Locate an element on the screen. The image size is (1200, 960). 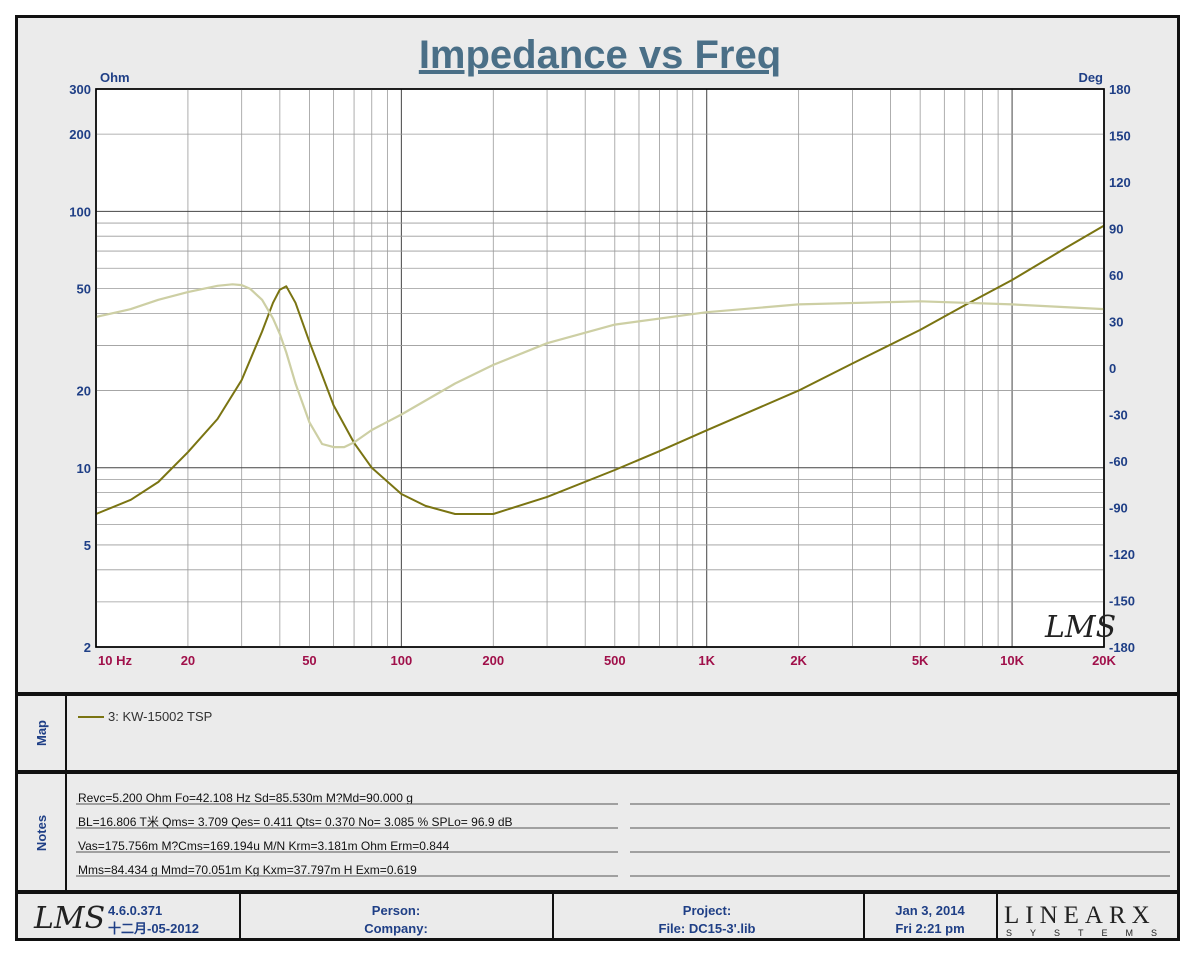
y2-tick-label: 90 is located at coordinates (1116, 229).